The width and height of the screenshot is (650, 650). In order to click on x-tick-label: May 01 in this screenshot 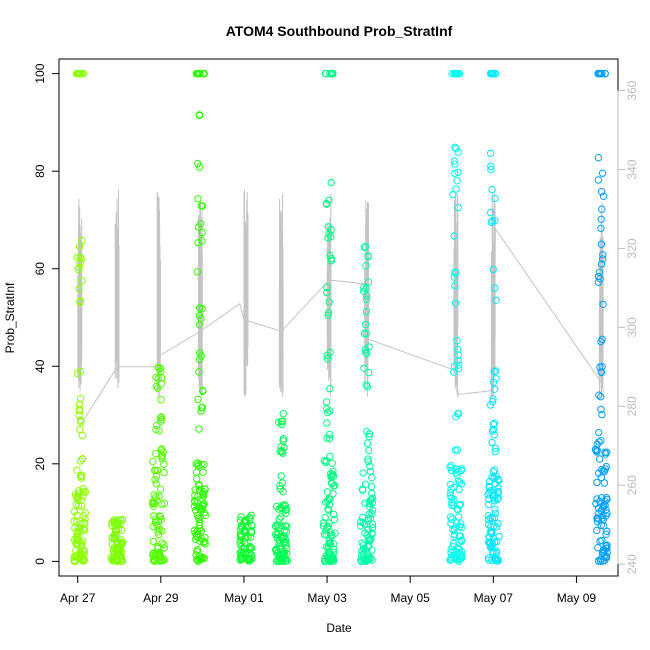, I will do `click(244, 598)`.